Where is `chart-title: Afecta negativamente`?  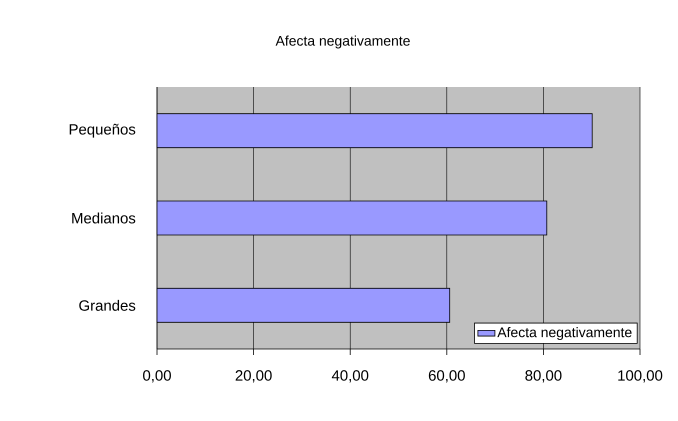 chart-title: Afecta negativamente is located at coordinates (343, 41).